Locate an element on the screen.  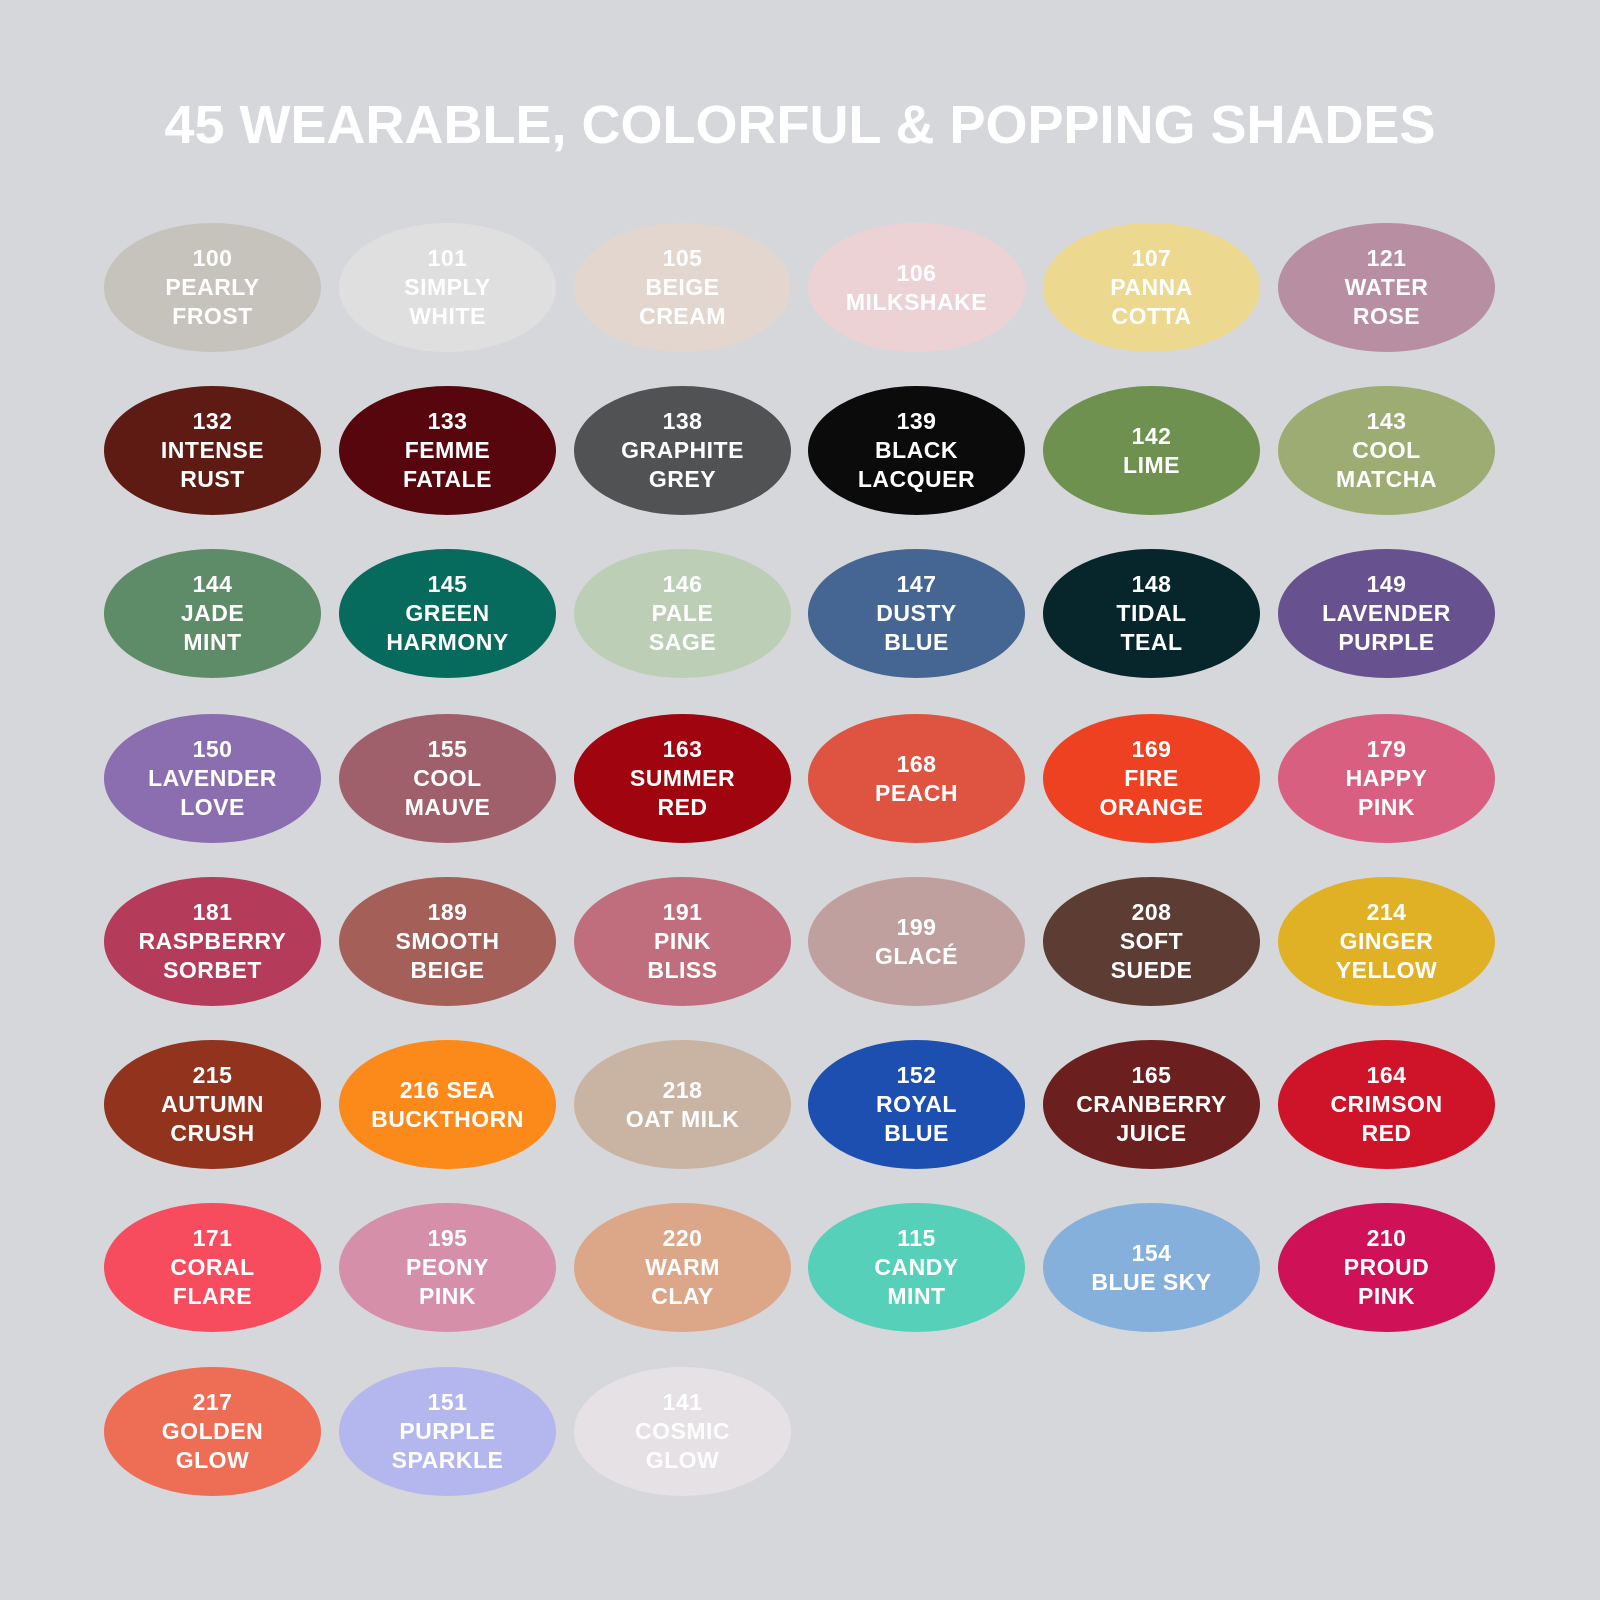
shade-name: RASPBERRY is located at coordinates (212, 941).